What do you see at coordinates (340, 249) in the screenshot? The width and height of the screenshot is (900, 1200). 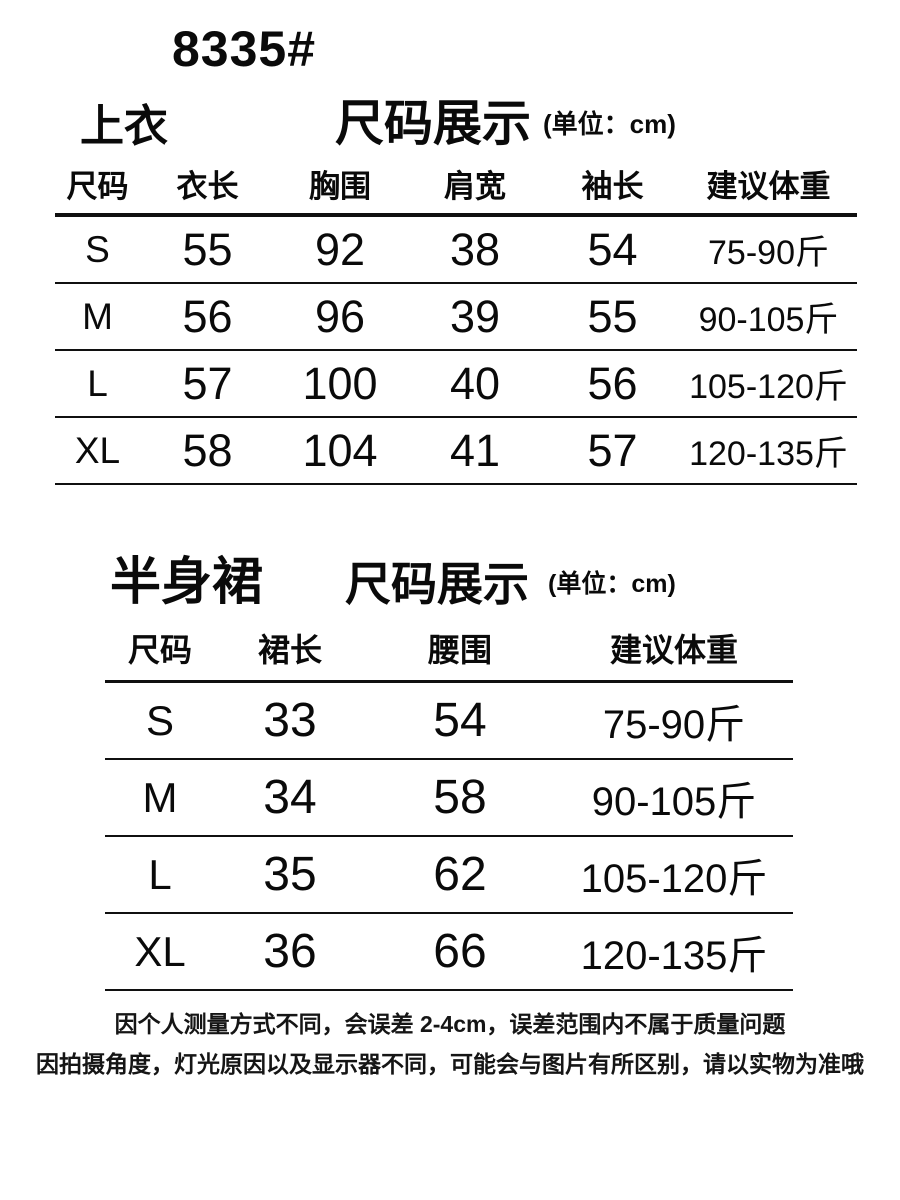 I see `table-cell: 92` at bounding box center [340, 249].